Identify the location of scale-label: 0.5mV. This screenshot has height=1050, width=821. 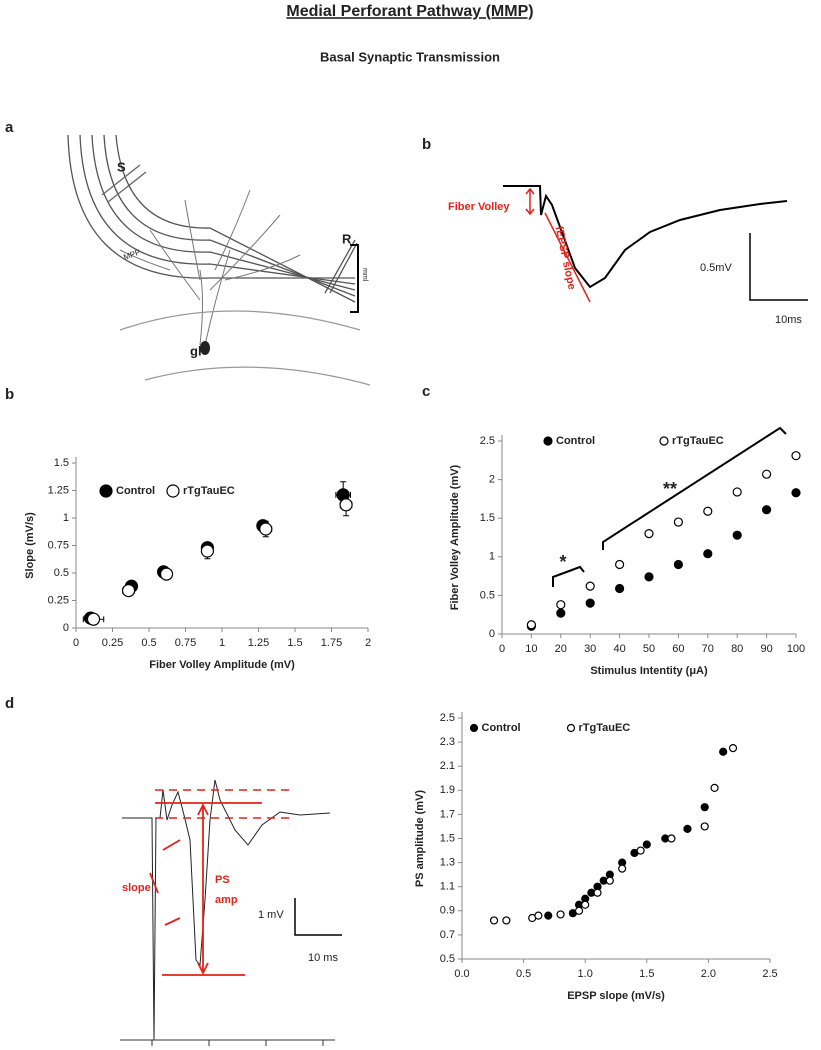
(716, 268).